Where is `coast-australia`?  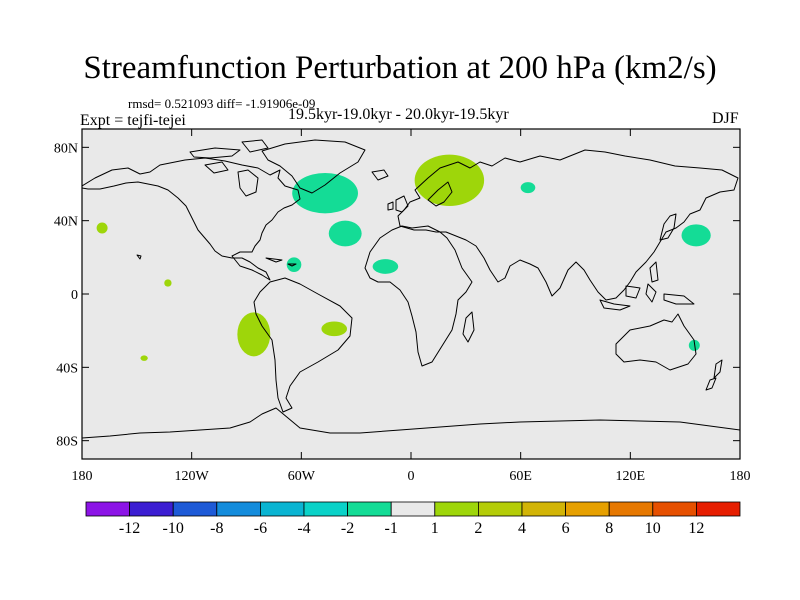
coast-australia is located at coordinates (656, 342).